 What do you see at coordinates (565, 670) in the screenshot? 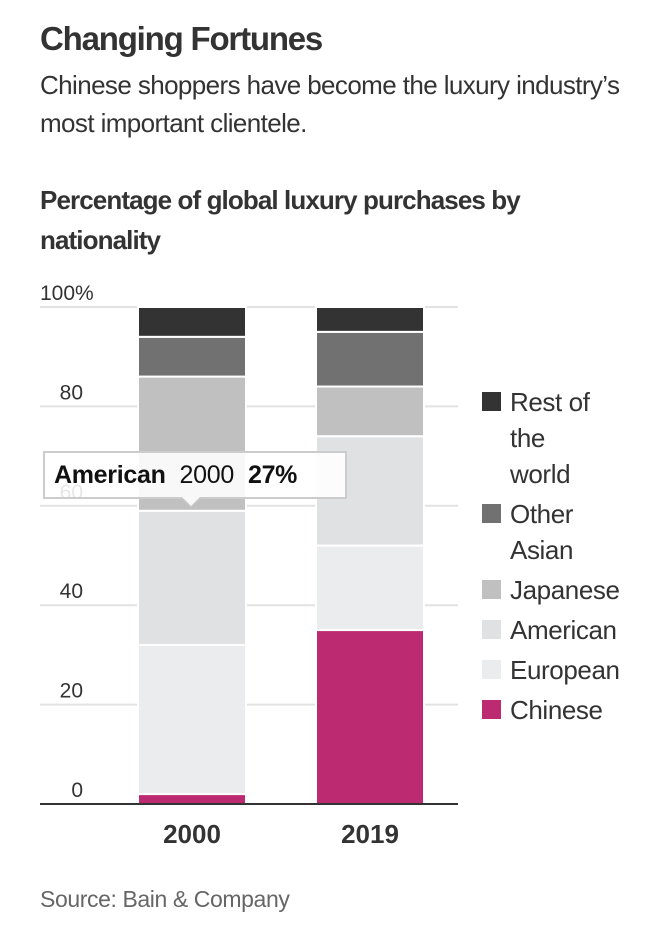
I see `legend-label: European` at bounding box center [565, 670].